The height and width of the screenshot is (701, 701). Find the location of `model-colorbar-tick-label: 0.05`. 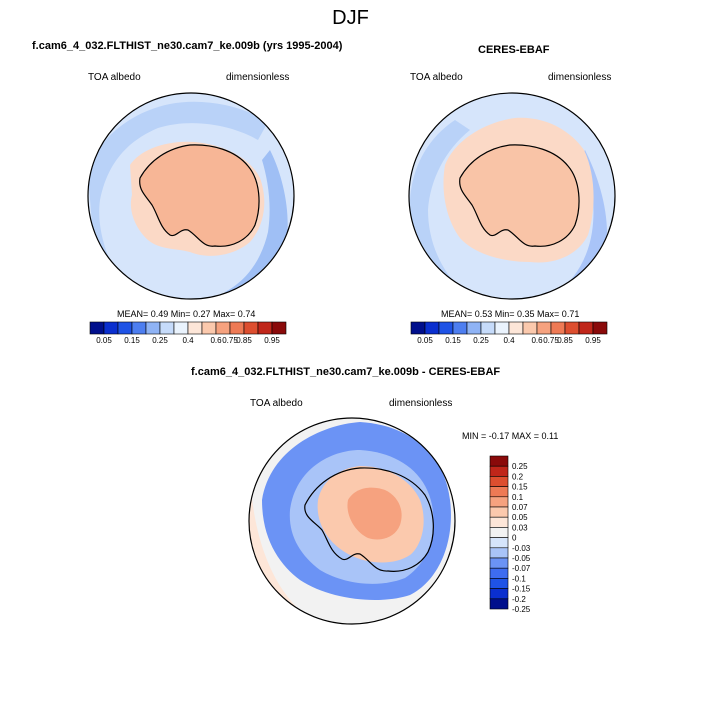

model-colorbar-tick-label: 0.05 is located at coordinates (104, 340).